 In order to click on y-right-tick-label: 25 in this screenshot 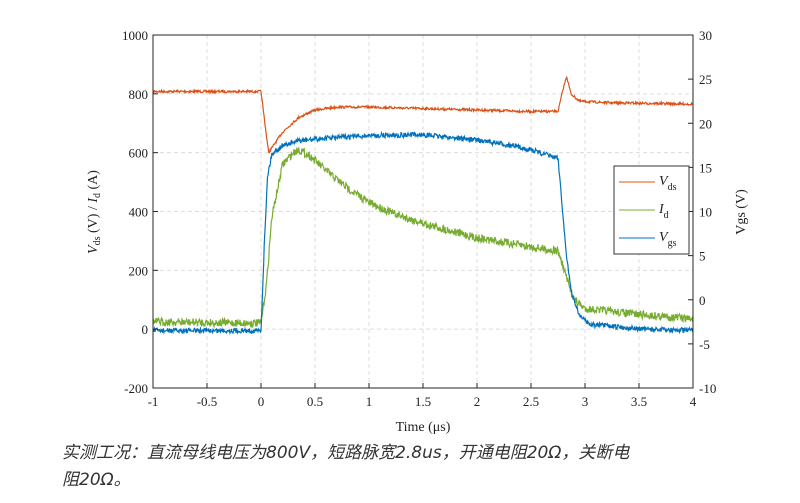, I will do `click(705, 79)`.